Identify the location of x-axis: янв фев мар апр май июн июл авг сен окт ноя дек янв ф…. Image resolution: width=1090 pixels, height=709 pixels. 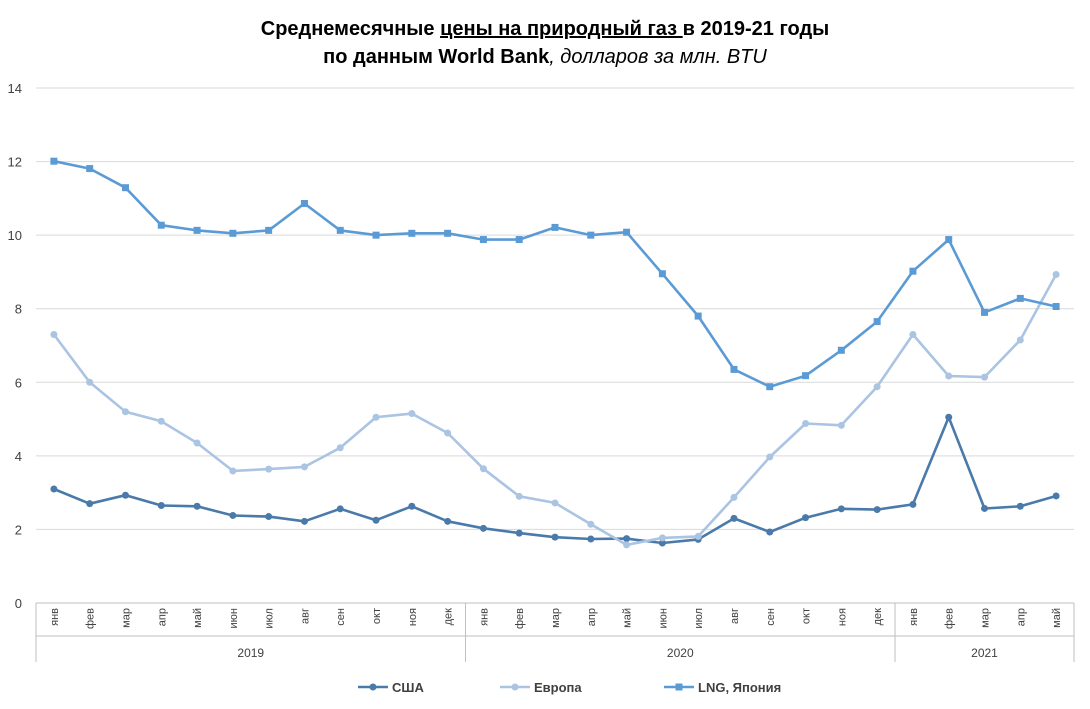
(555, 632).